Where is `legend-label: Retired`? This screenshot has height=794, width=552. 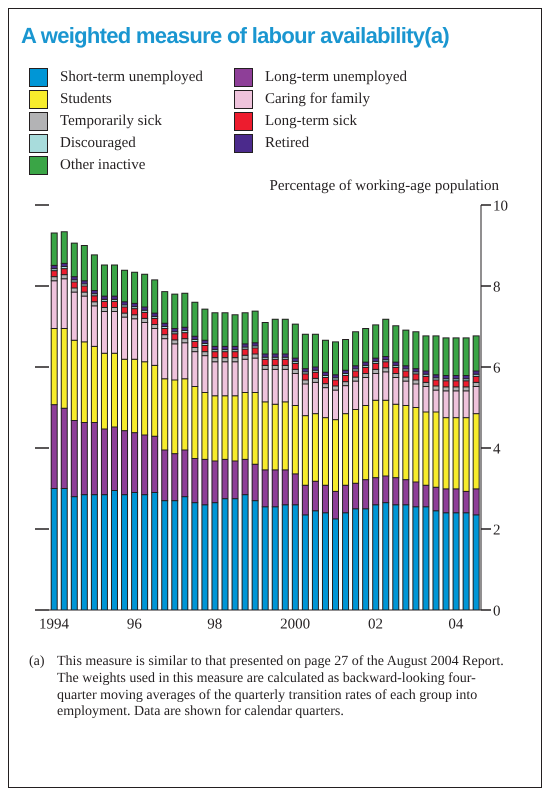
legend-label: Retired is located at coordinates (287, 143).